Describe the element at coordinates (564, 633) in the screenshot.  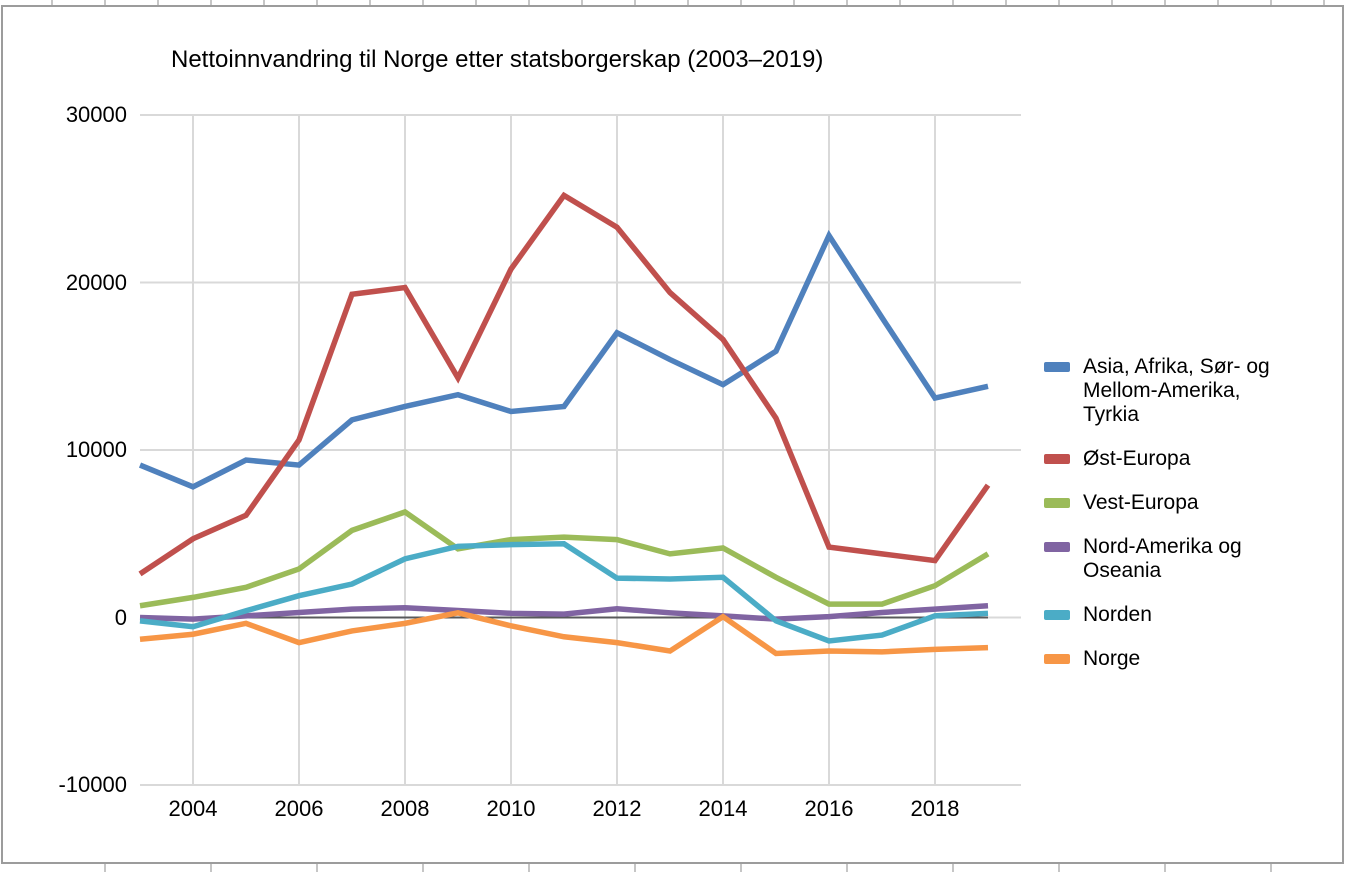
I see `series-line-norge` at that location.